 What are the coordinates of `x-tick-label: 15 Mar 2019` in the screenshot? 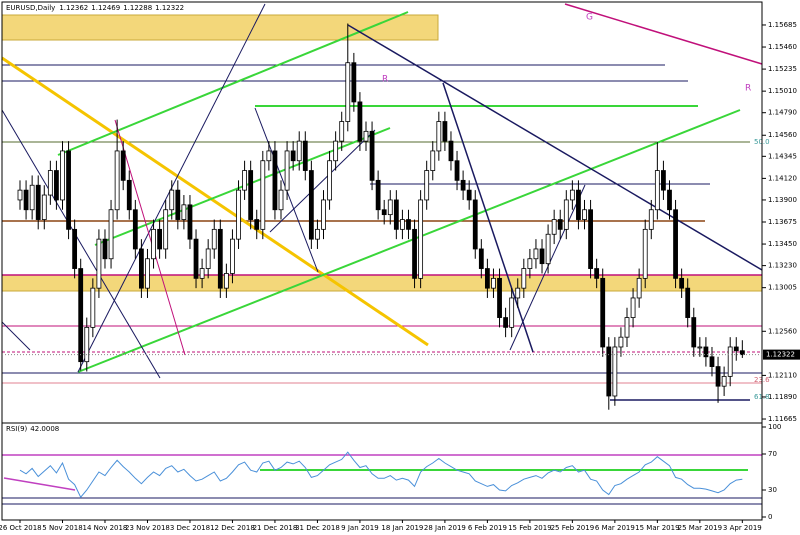 It's located at (657, 528).